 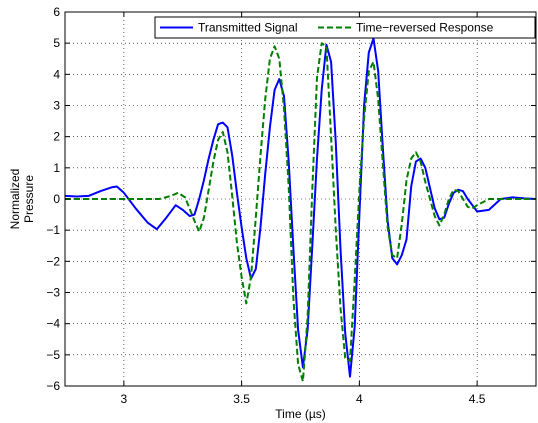 What do you see at coordinates (56, 137) in the screenshot?
I see `y-tick-label: 2` at bounding box center [56, 137].